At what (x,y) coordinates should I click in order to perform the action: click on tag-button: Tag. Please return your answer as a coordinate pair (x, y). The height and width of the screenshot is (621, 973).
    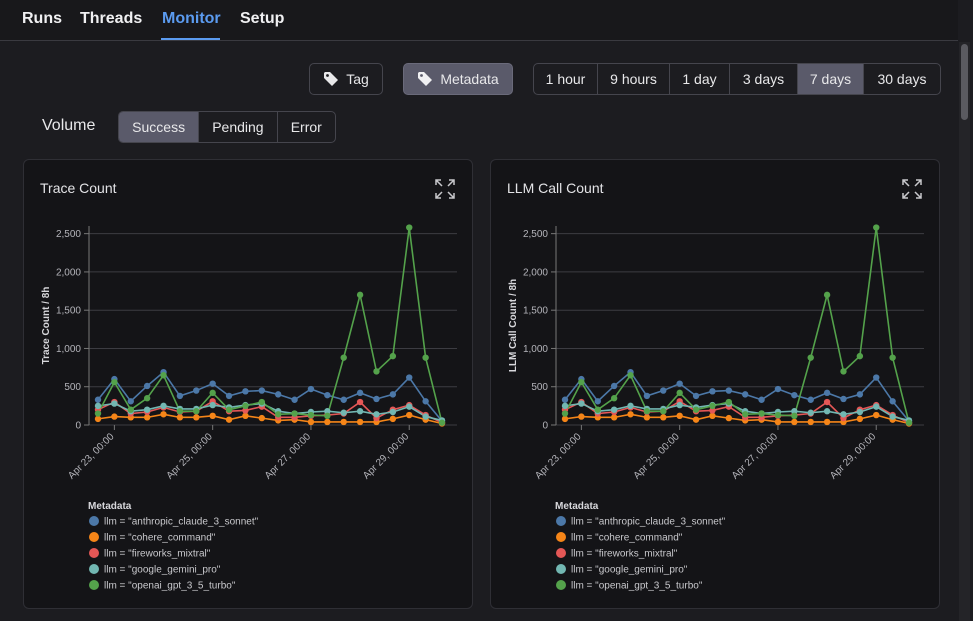
    Looking at the image, I should click on (346, 79).